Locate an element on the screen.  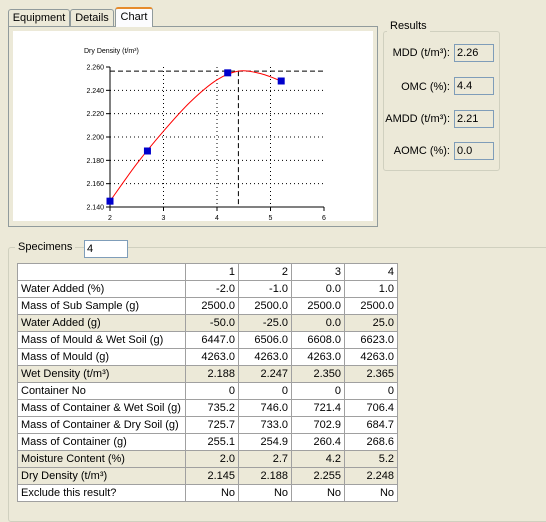
table-cell: 255.1 is located at coordinates (212, 442).